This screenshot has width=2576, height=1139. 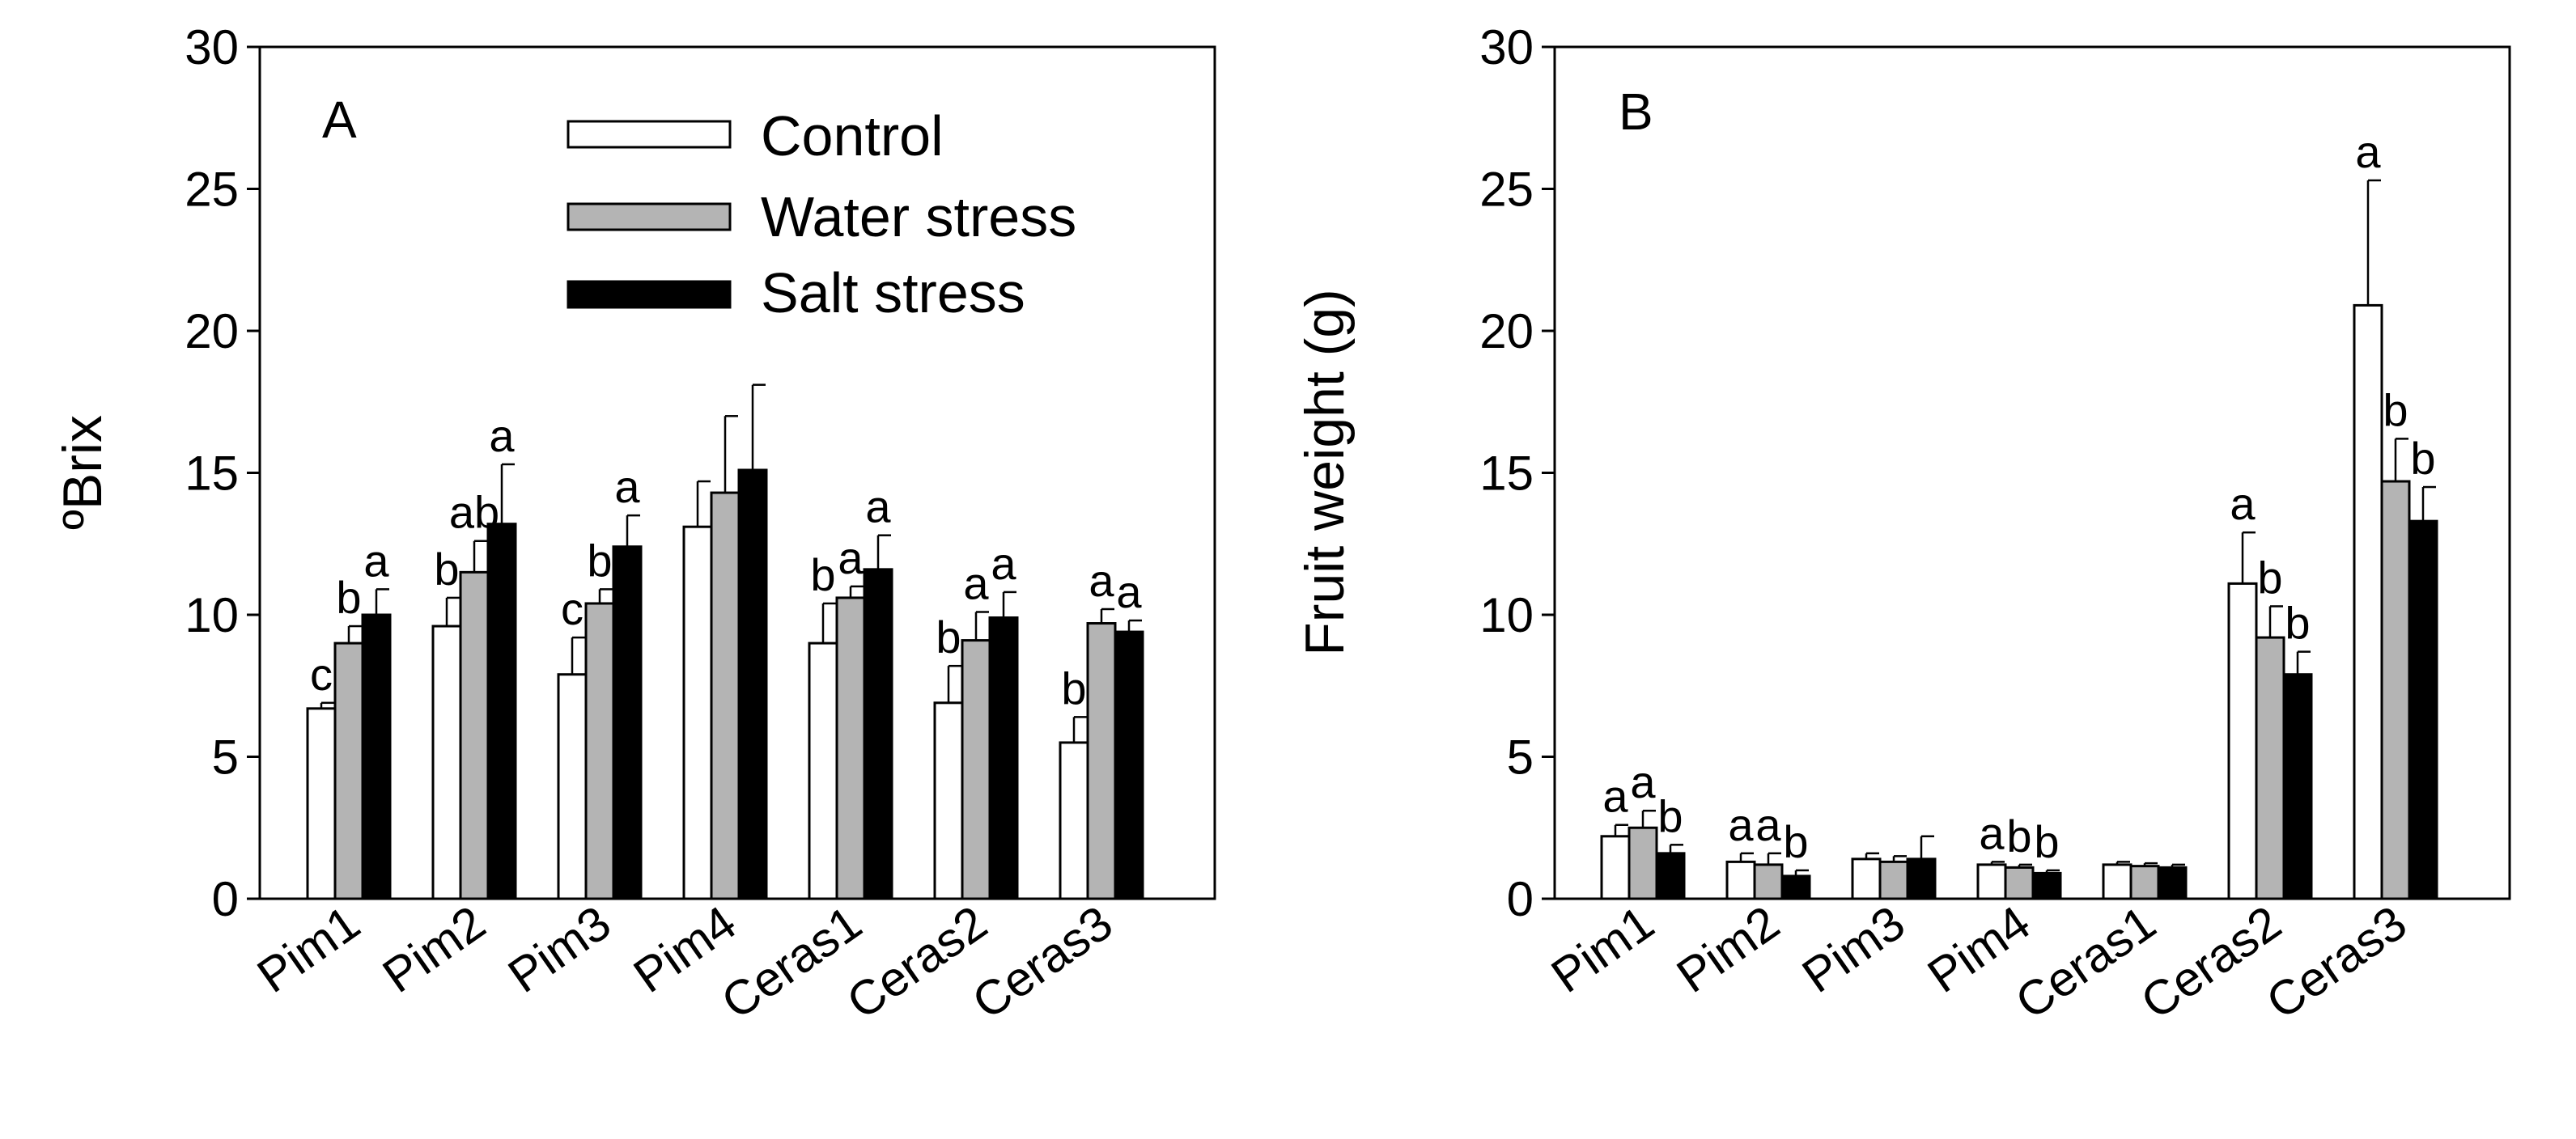 What do you see at coordinates (2144, 882) in the screenshot?
I see `bar-b-ceras1-water-stress` at bounding box center [2144, 882].